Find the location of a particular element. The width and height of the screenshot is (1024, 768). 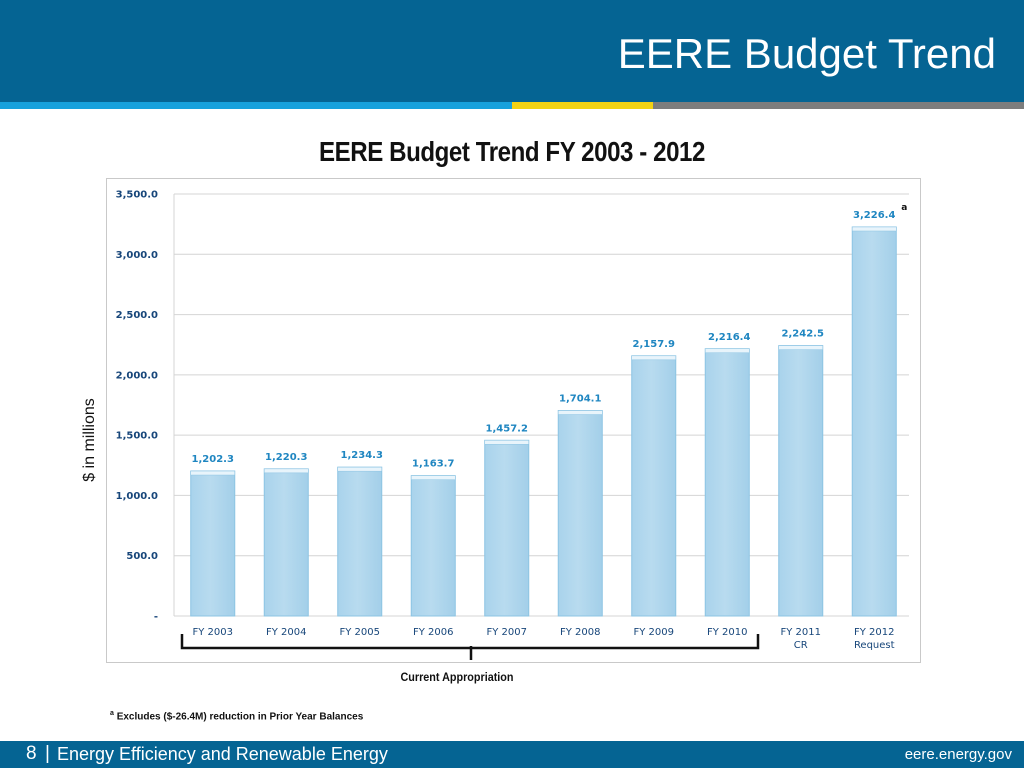

y-tick-label: 3,500.0 is located at coordinates (137, 195).